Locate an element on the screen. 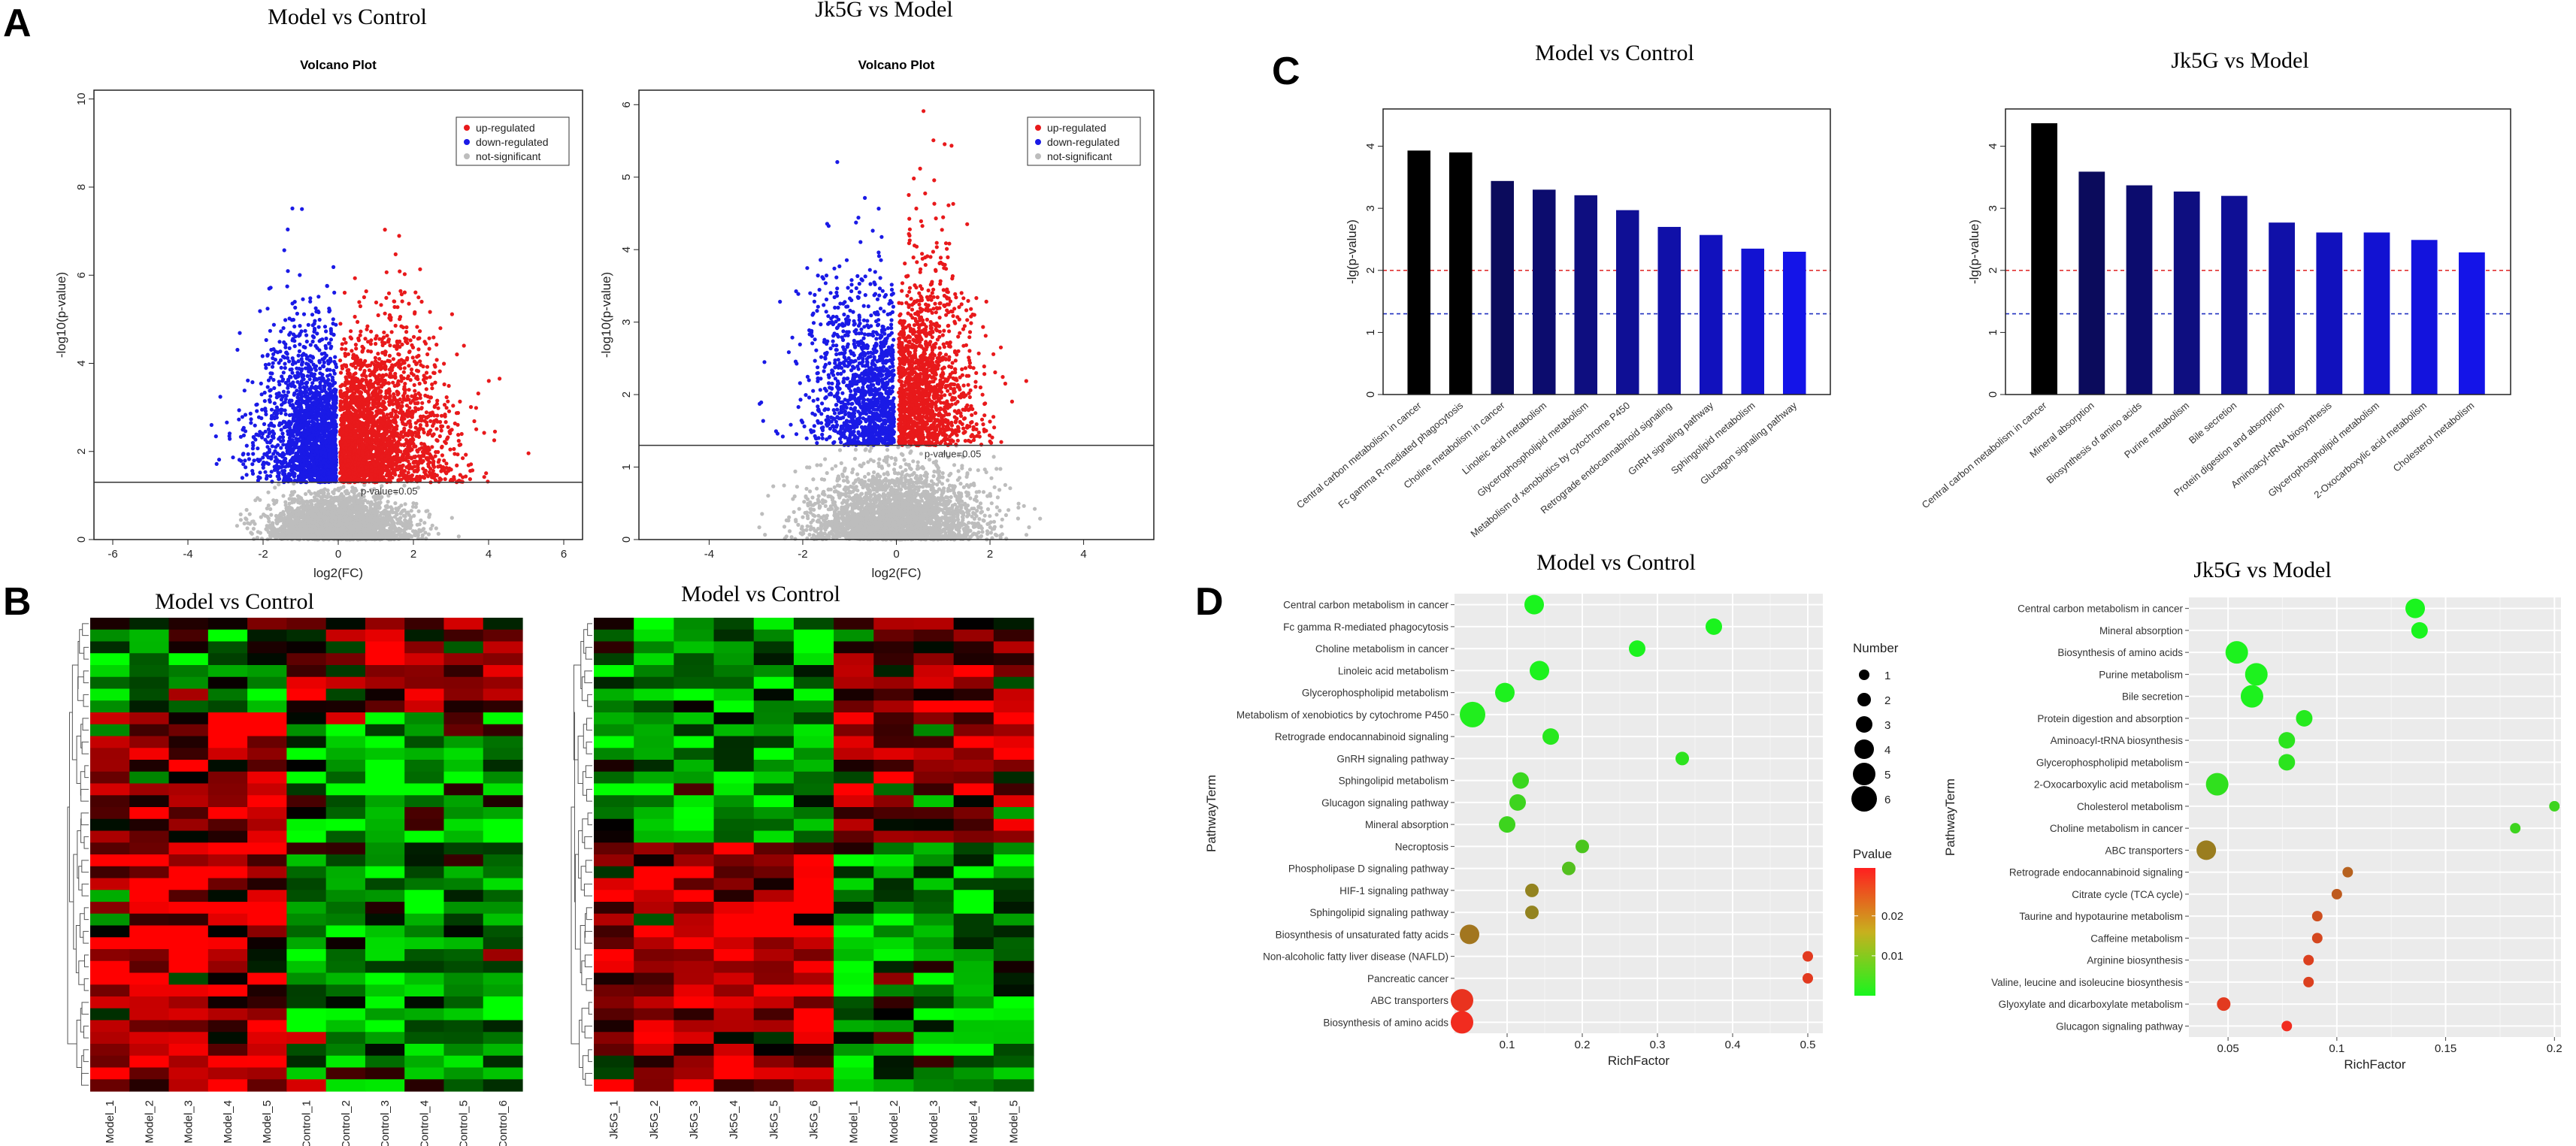 This screenshot has height=1146, width=2576. bar-1-panel-title: Model vs Control is located at coordinates (1614, 53).